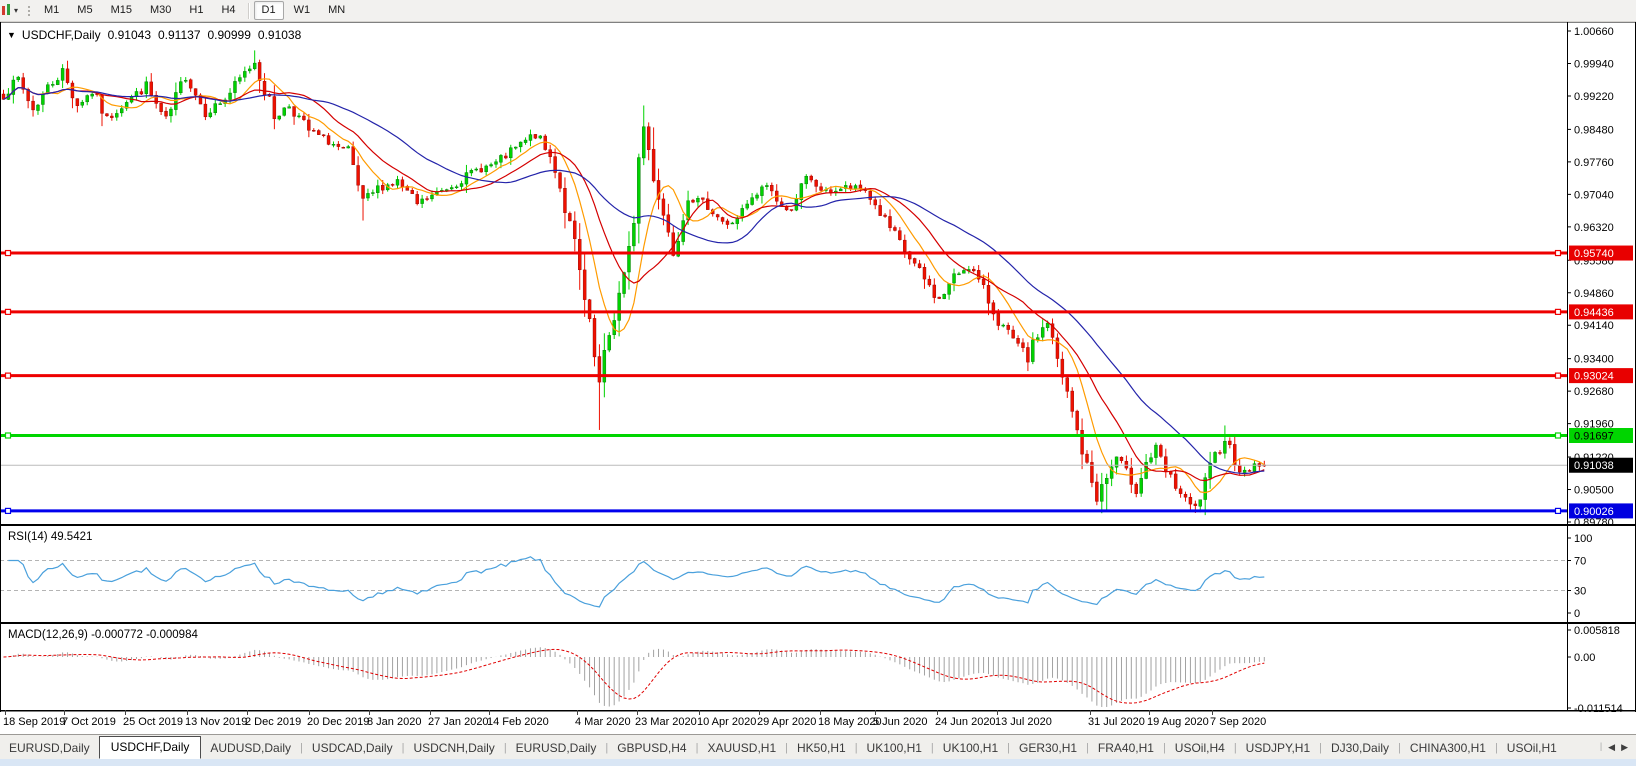 This screenshot has width=1636, height=766. Describe the element at coordinates (818, 762) in the screenshot. I see `window-bottom-strip` at that location.